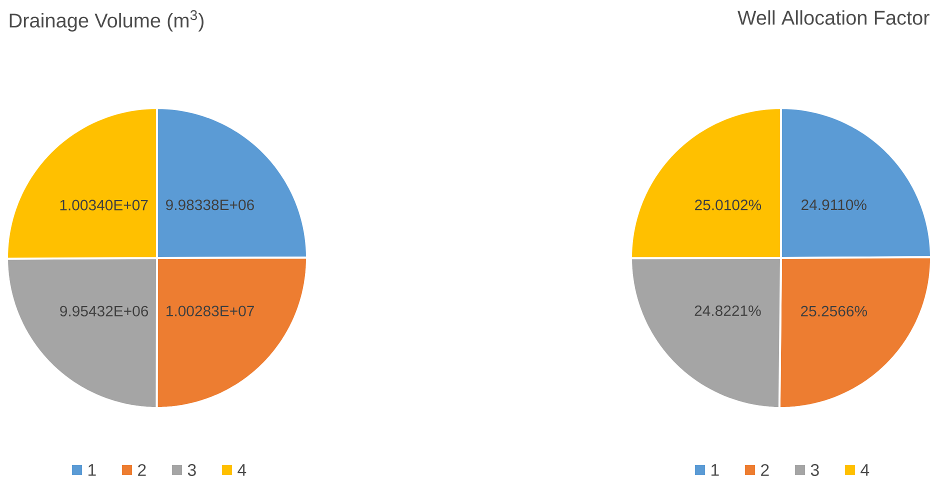 The image size is (932, 485). I want to click on data-label: 25.2566%, so click(834, 311).